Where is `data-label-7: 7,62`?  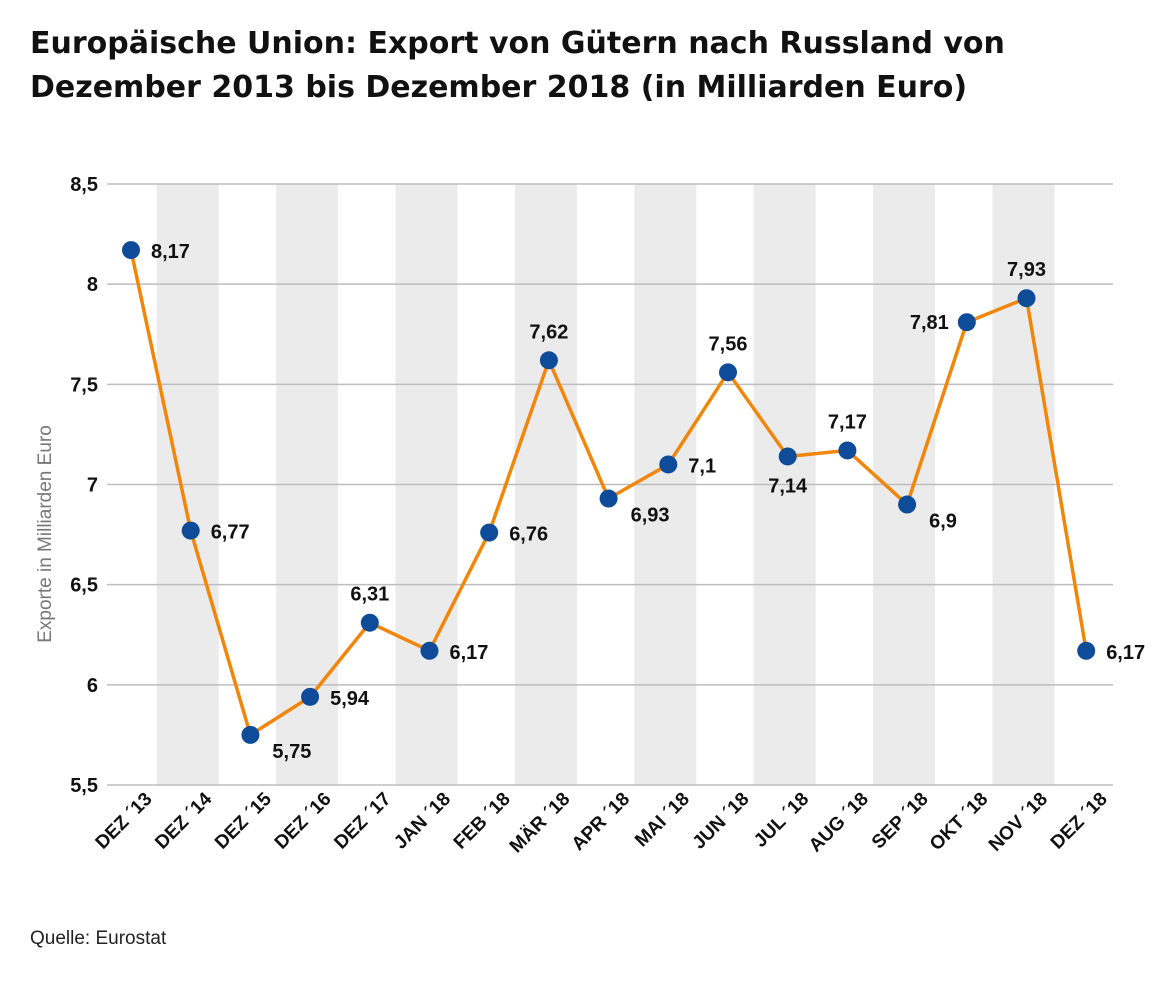 data-label-7: 7,62 is located at coordinates (548, 332).